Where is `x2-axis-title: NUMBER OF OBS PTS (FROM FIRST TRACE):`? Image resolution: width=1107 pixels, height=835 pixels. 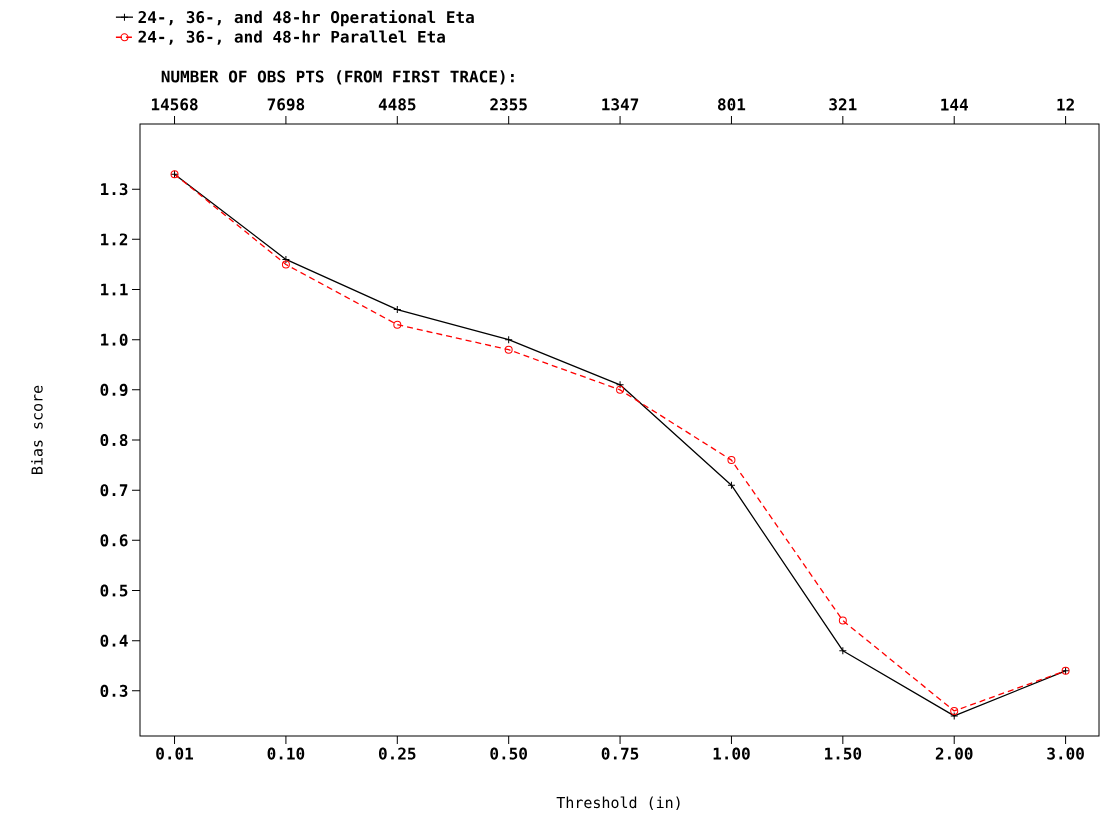 x2-axis-title: NUMBER OF OBS PTS (FROM FIRST TRACE): is located at coordinates (337, 77).